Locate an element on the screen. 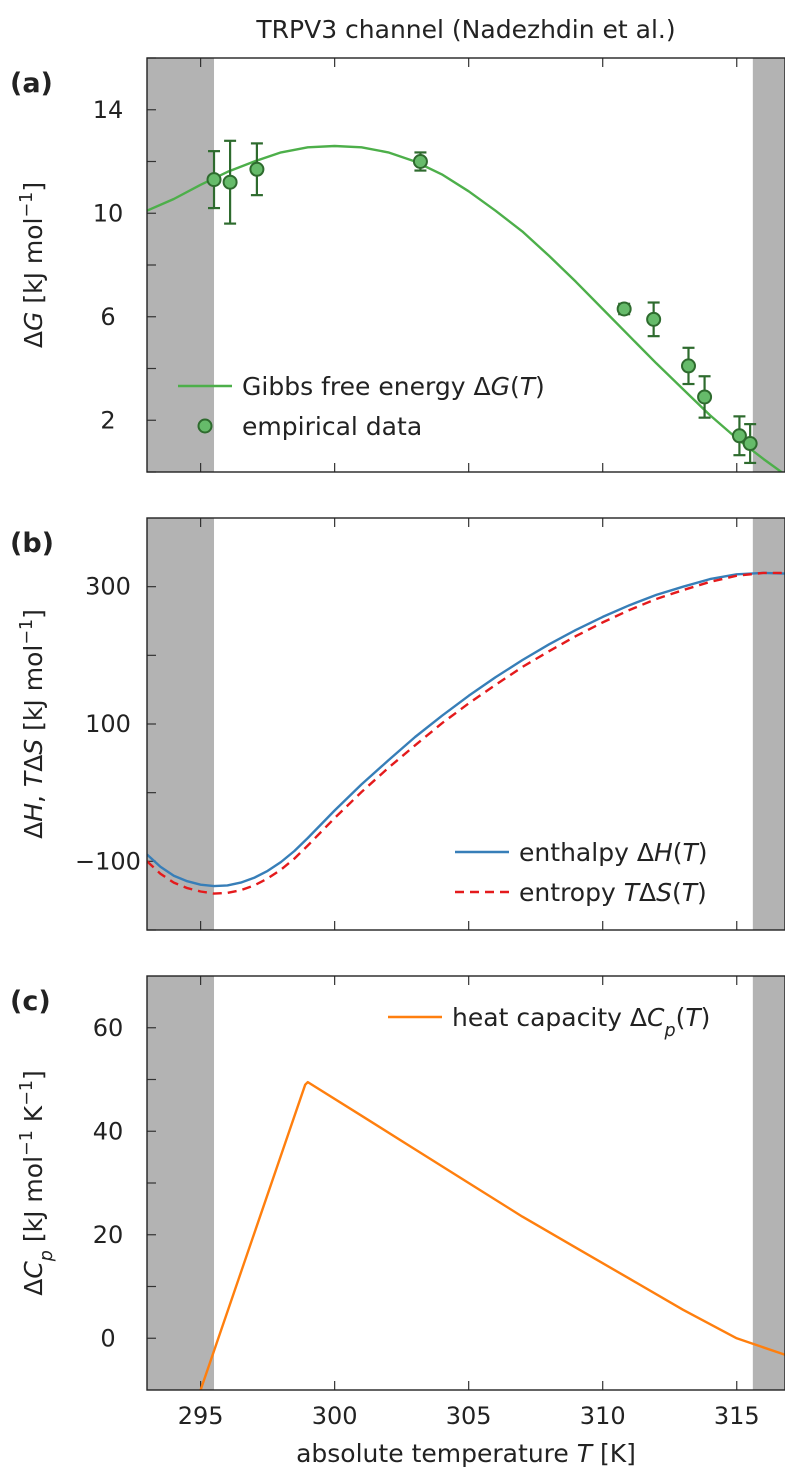 This screenshot has width=785, height=1478. x-tick-label: 315 is located at coordinates (737, 1416).